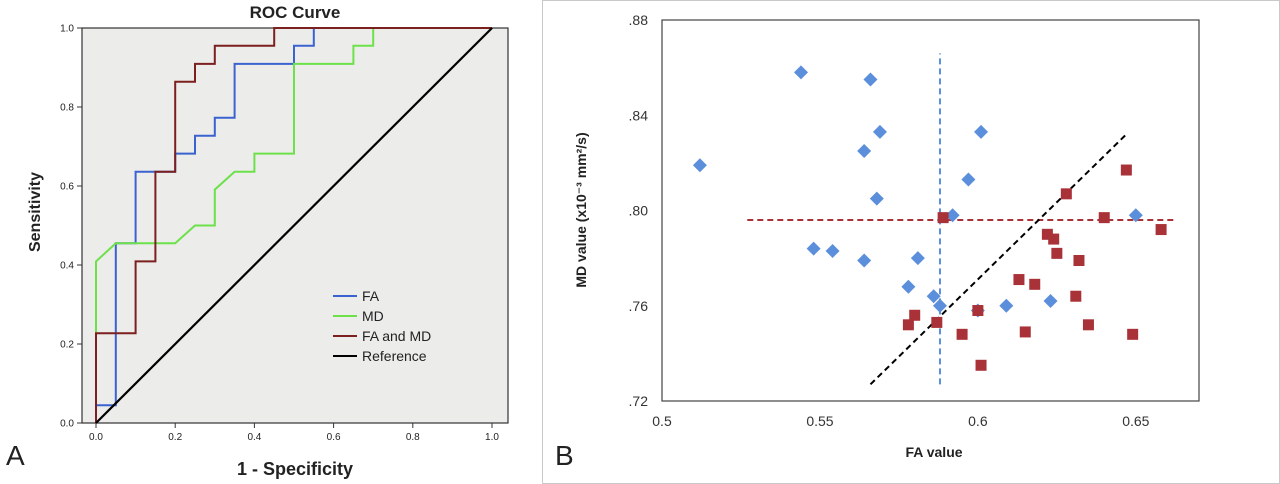 This screenshot has width=1280, height=484. Describe the element at coordinates (67, 266) in the screenshot. I see `y-tick-label: 0.4` at that location.